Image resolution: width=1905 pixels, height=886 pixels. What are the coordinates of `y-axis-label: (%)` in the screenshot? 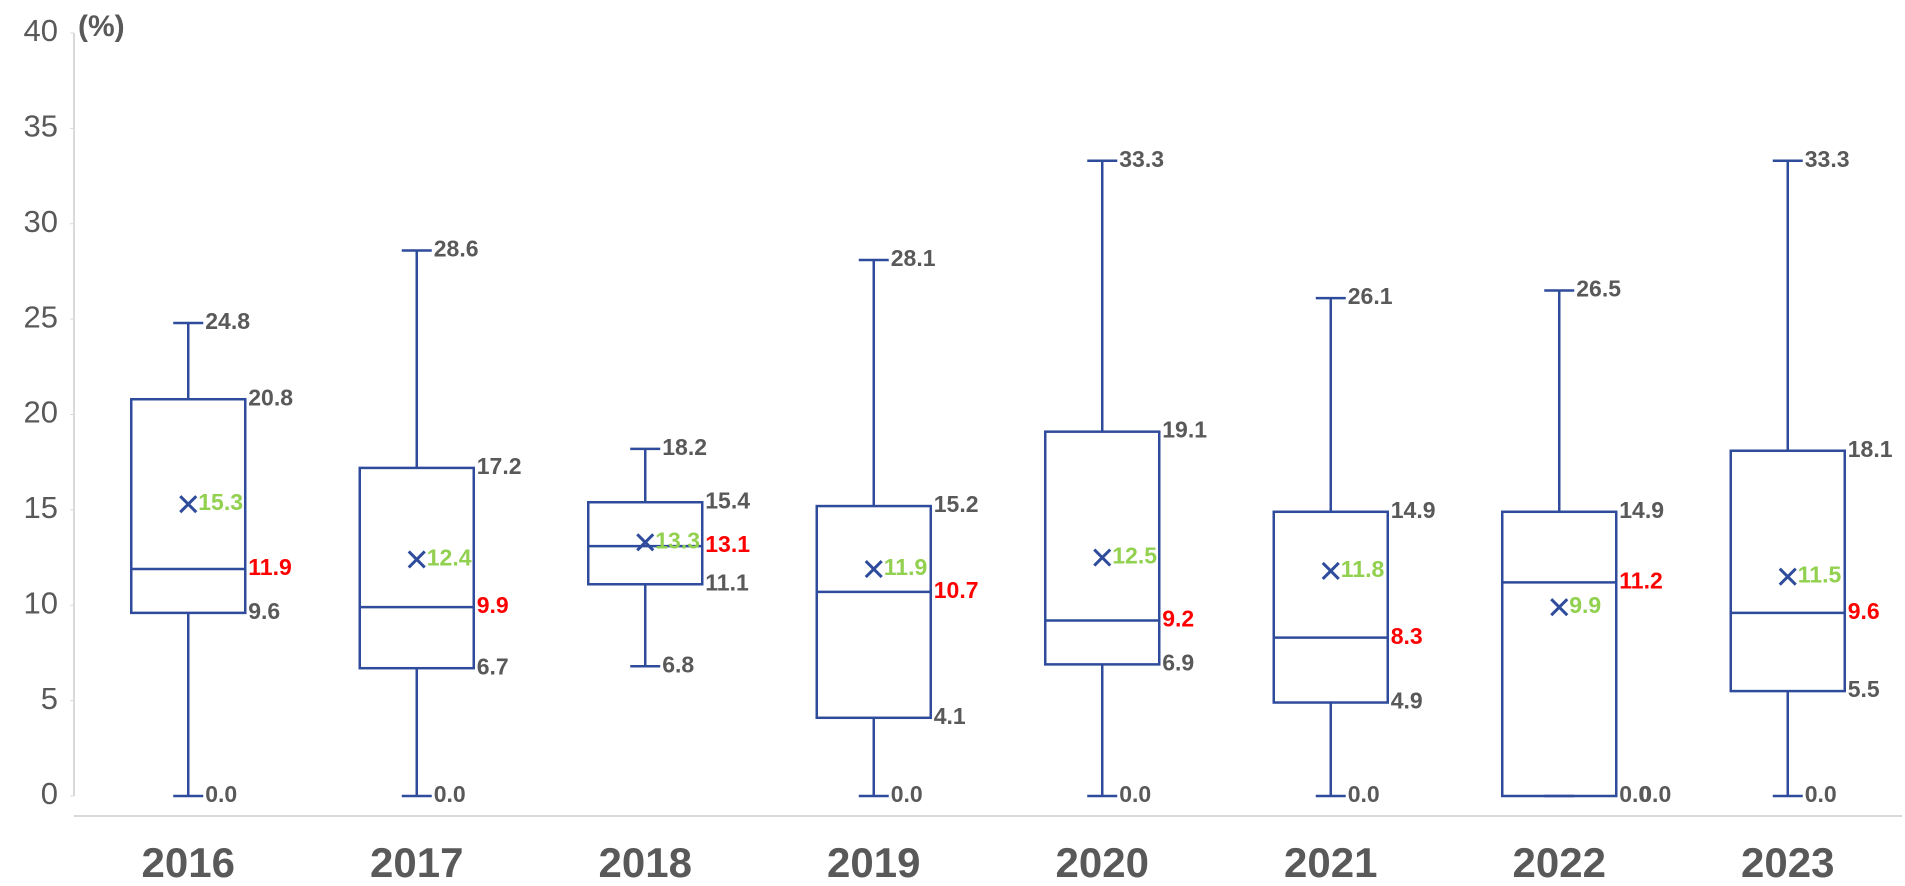 It's located at (101, 26).